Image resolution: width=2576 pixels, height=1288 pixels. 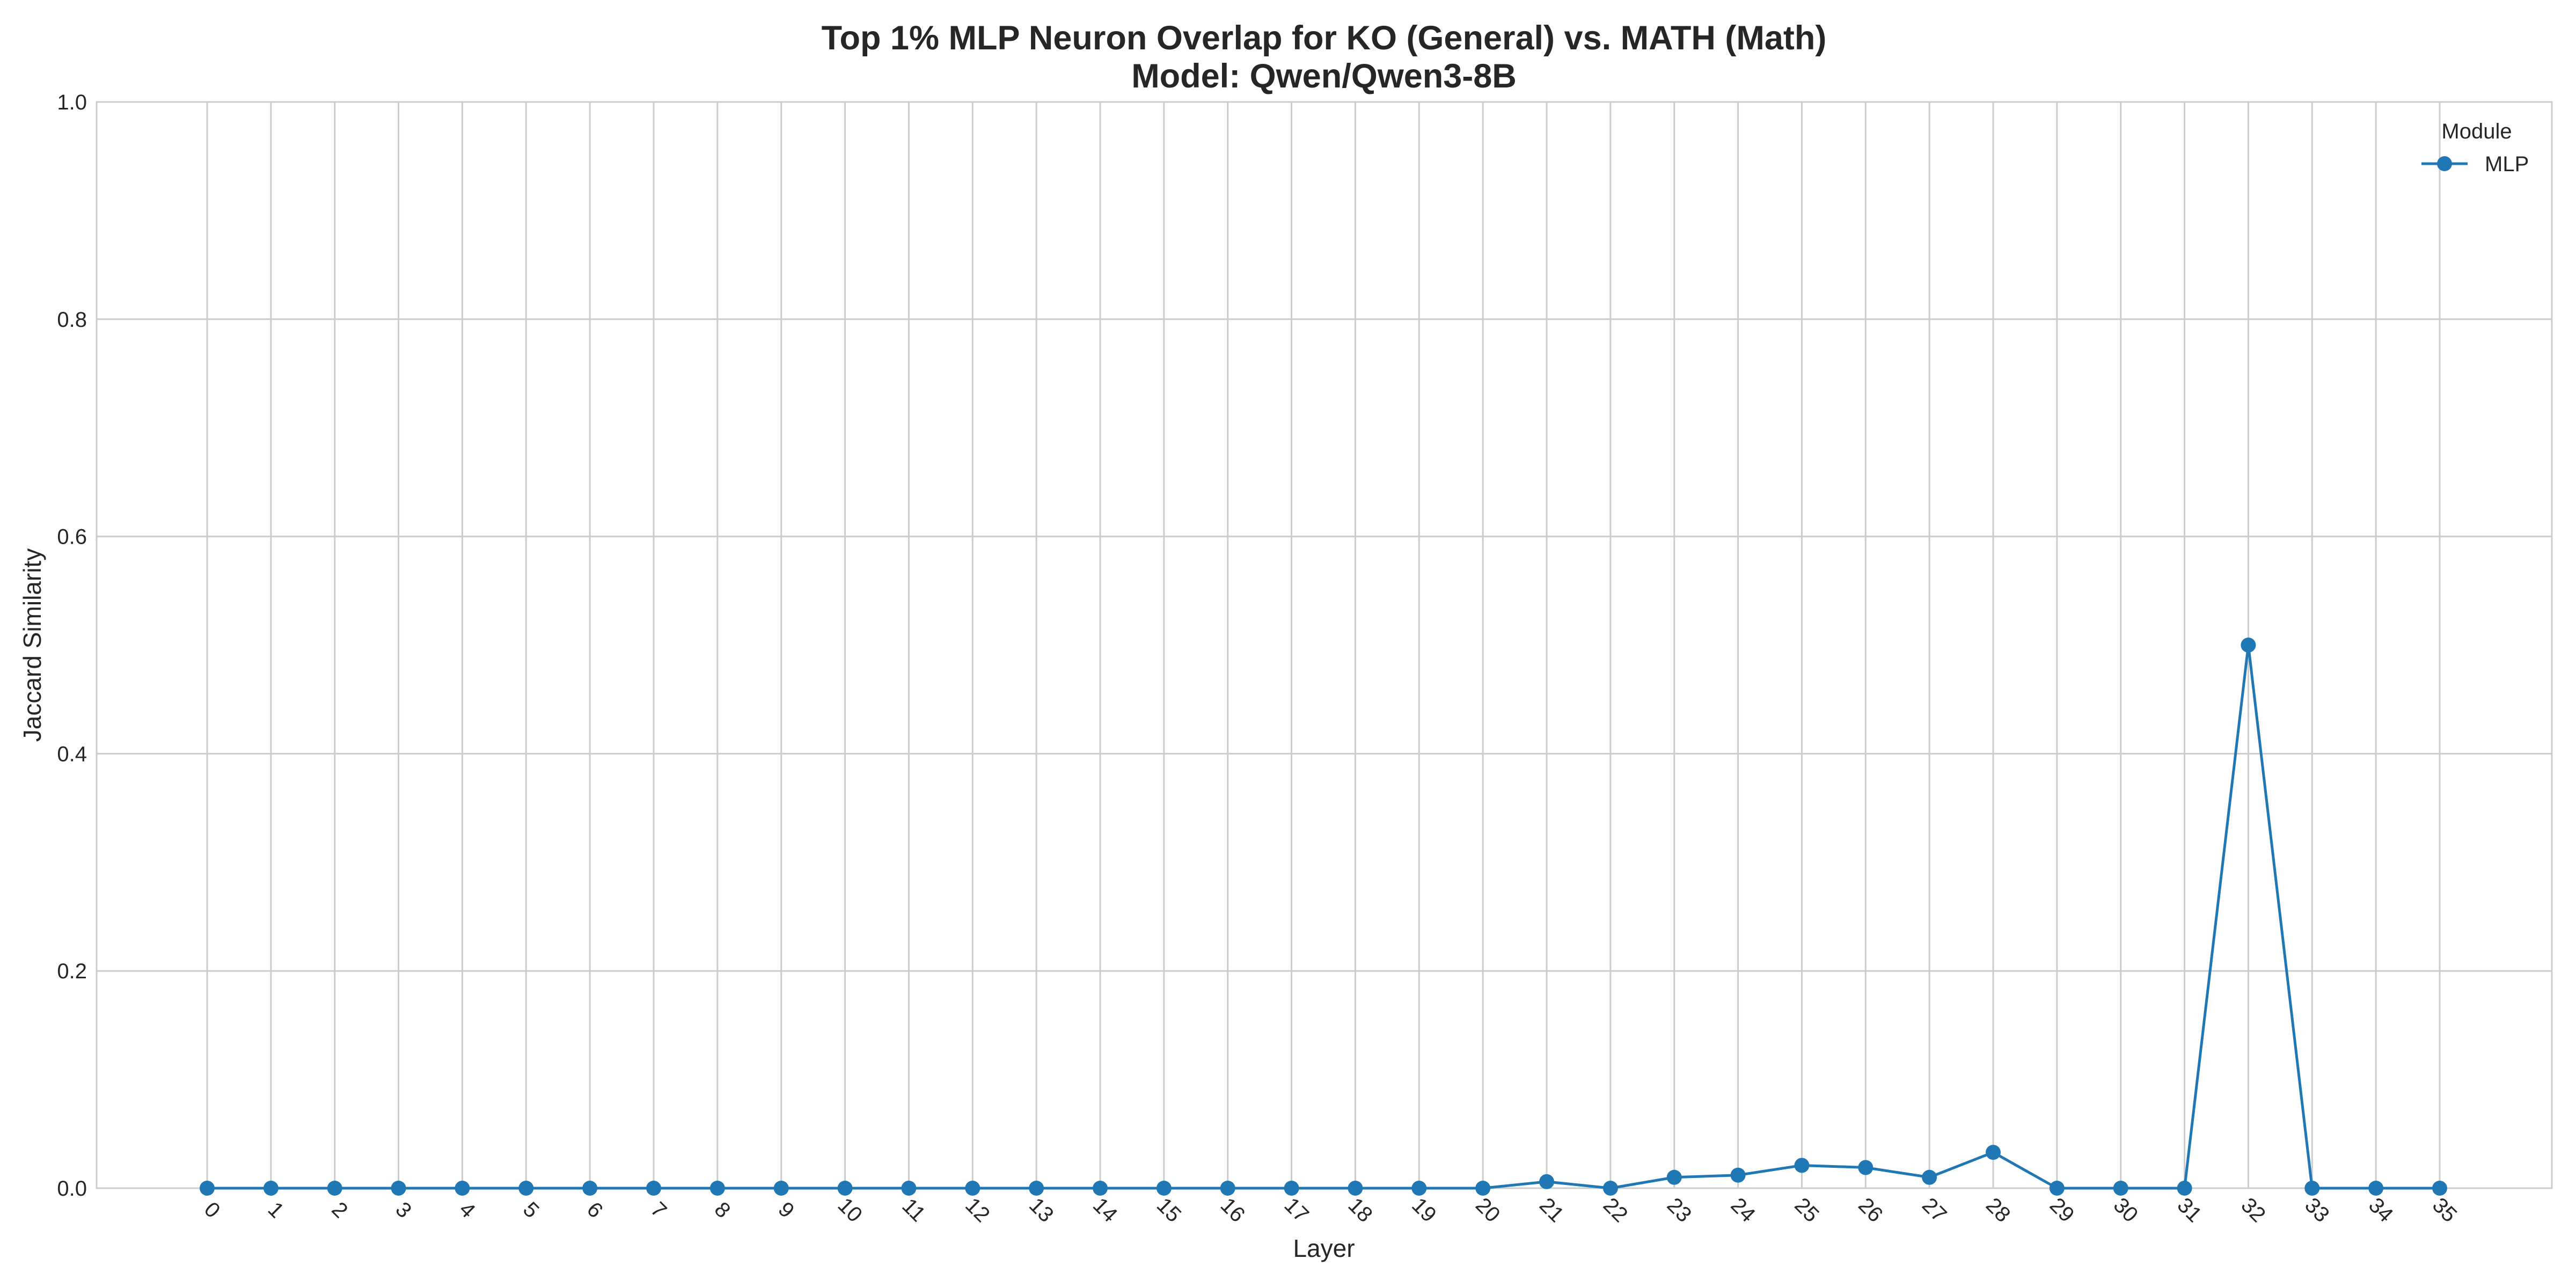 What do you see at coordinates (1324, 1248) in the screenshot?
I see `x-axis-label: Layer` at bounding box center [1324, 1248].